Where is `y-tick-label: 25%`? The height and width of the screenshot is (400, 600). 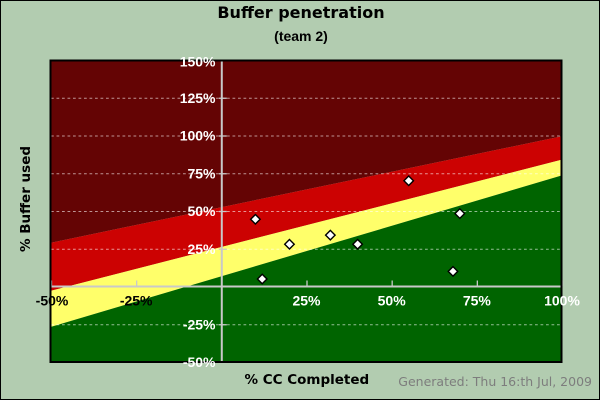 y-tick-label: 25% is located at coordinates (201, 249).